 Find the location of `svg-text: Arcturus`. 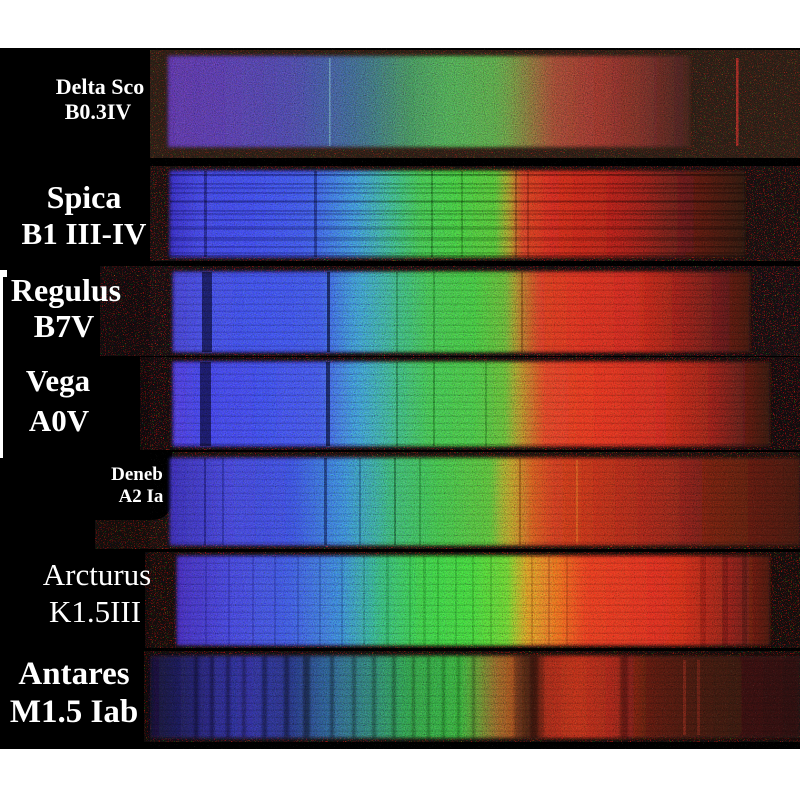

svg-text: Arcturus is located at coordinates (97, 574).